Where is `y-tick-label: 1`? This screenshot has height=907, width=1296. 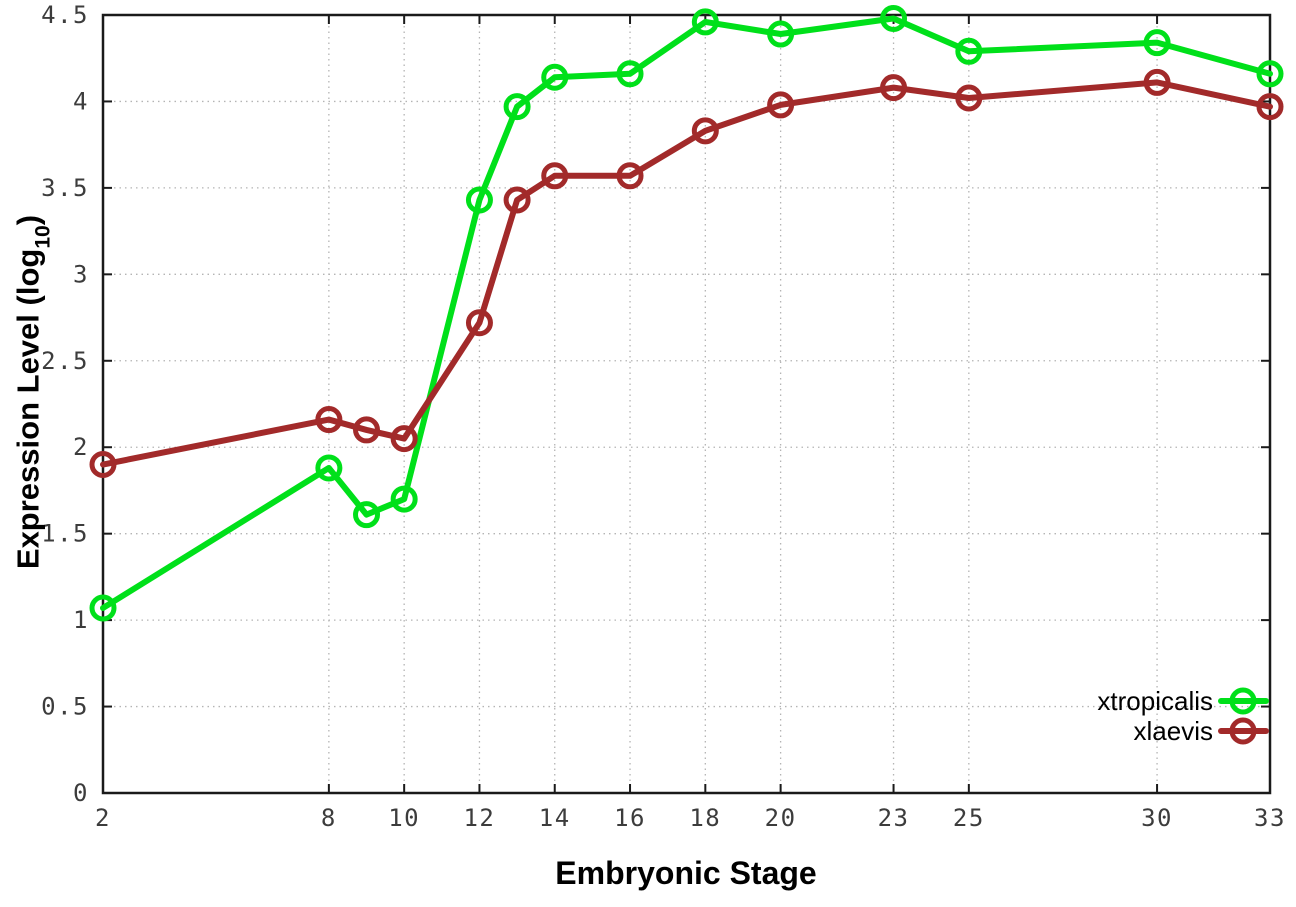 y-tick-label: 1 is located at coordinates (81, 620).